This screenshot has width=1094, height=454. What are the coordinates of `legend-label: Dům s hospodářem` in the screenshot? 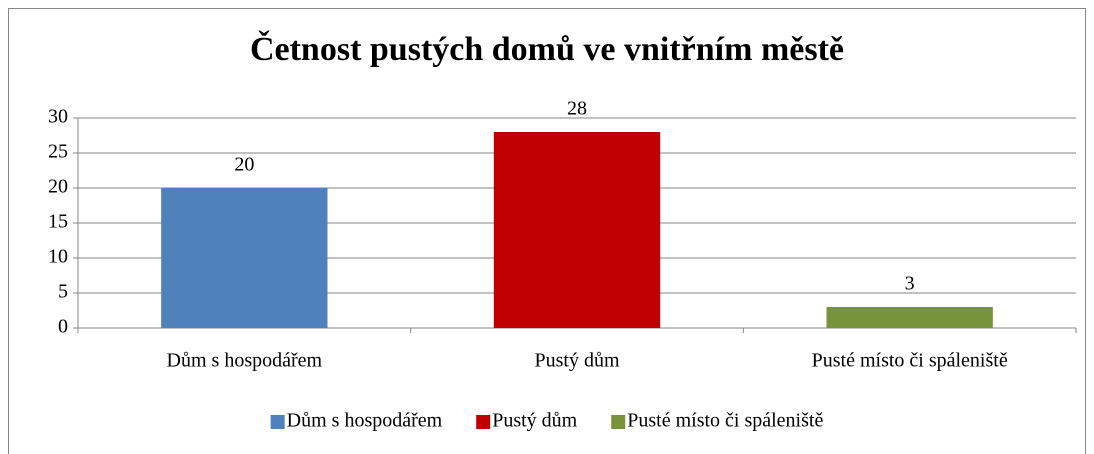 It's located at (365, 421).